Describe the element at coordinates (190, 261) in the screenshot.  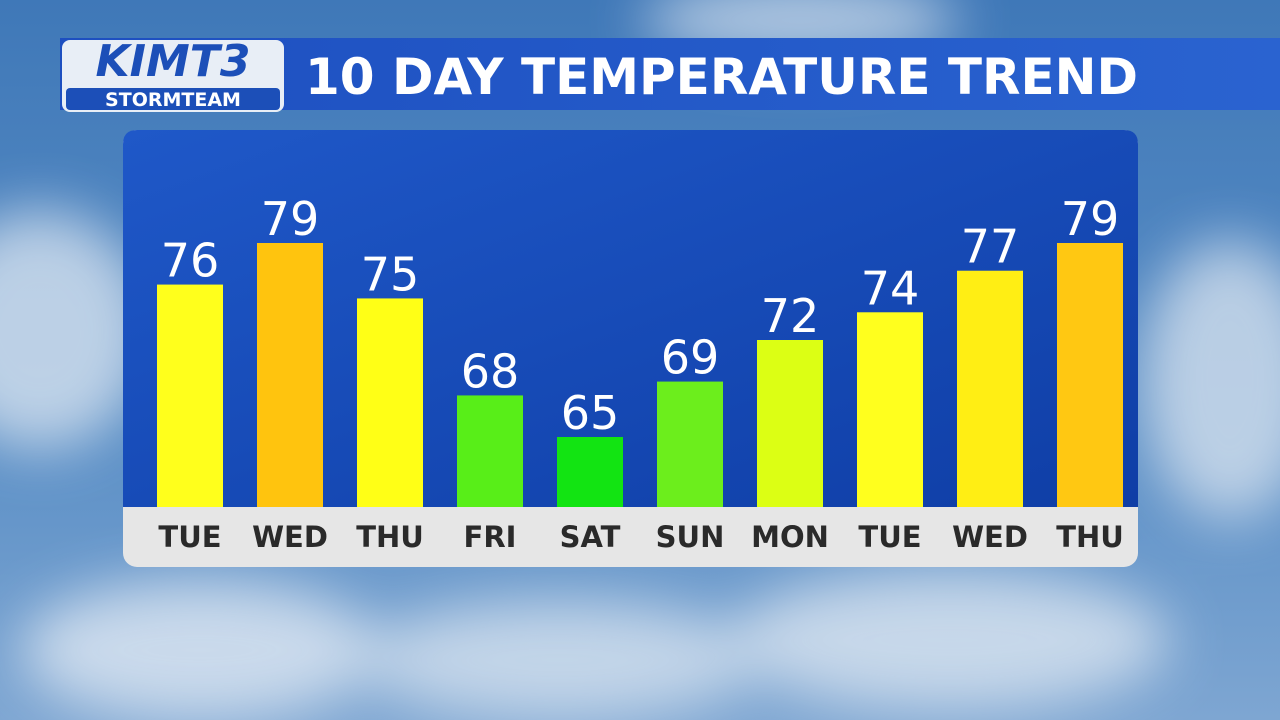
I see `value-label: 76` at that location.